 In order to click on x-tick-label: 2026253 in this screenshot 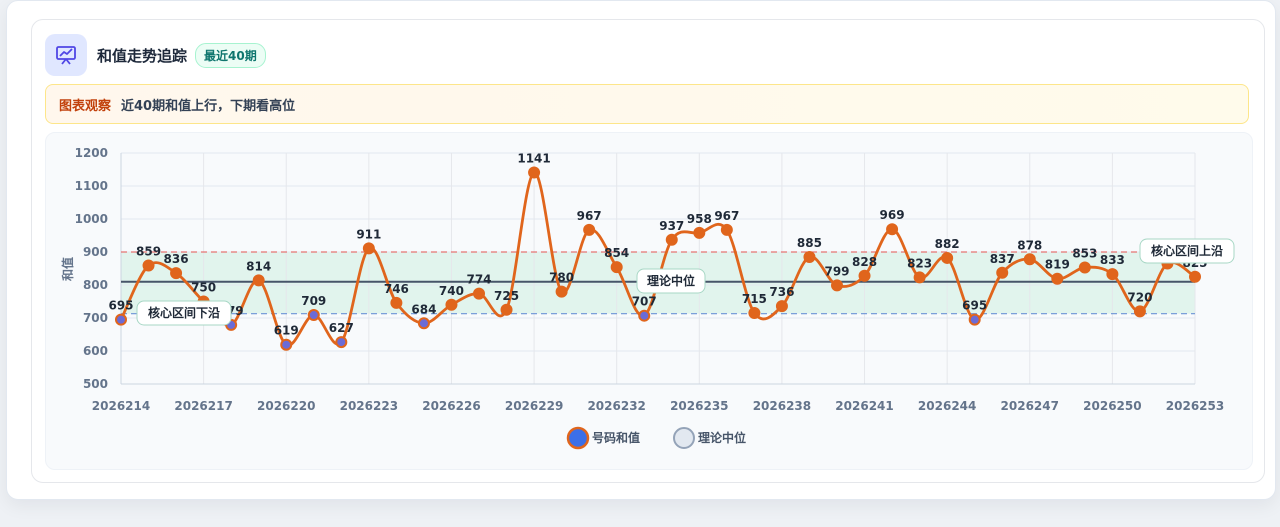, I will do `click(1195, 406)`.